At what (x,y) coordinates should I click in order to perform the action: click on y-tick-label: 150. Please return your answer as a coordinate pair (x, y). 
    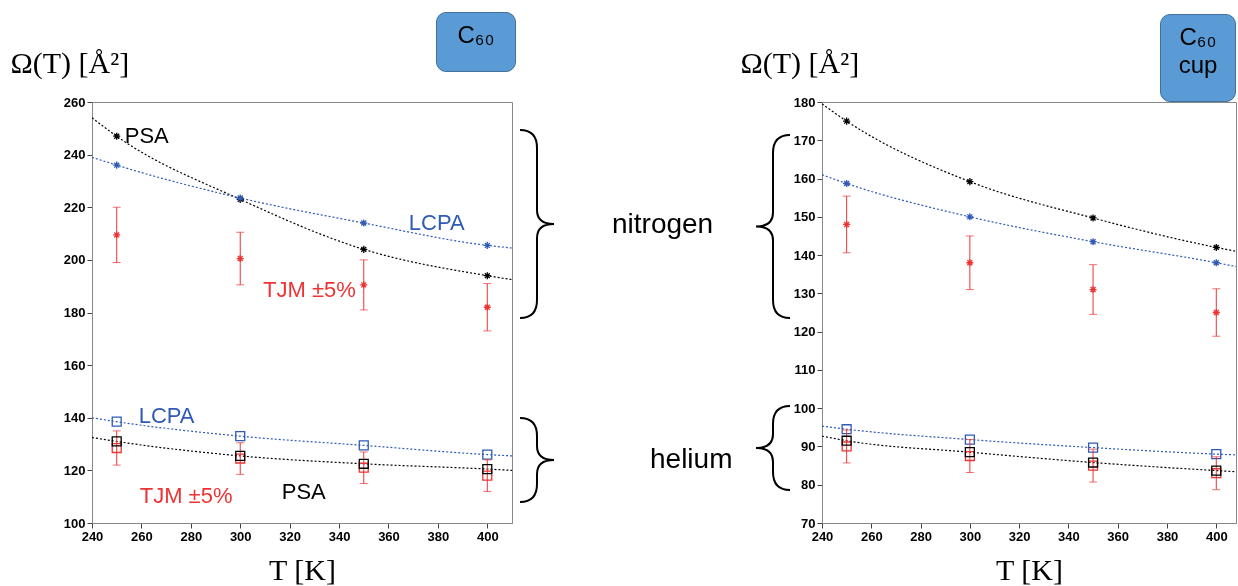
    Looking at the image, I should click on (804, 217).